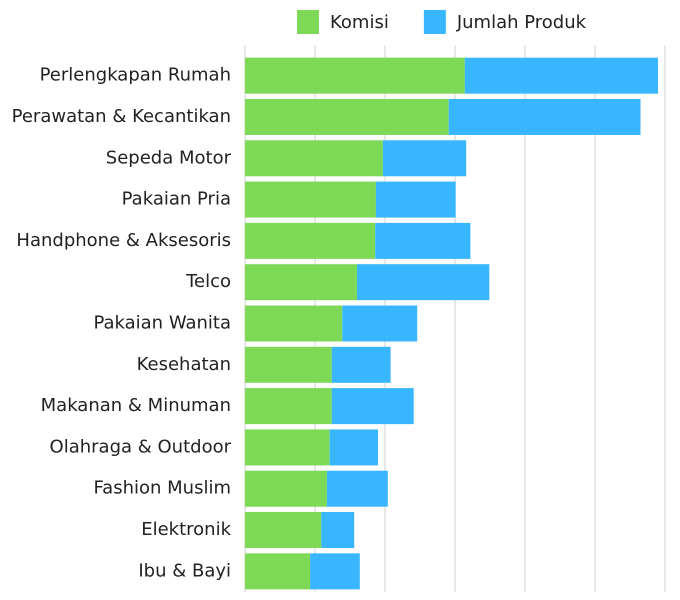 Image resolution: width=680 pixels, height=600 pixels. Describe the element at coordinates (184, 364) in the screenshot. I see `y-tick-label: Kesehatan` at that location.